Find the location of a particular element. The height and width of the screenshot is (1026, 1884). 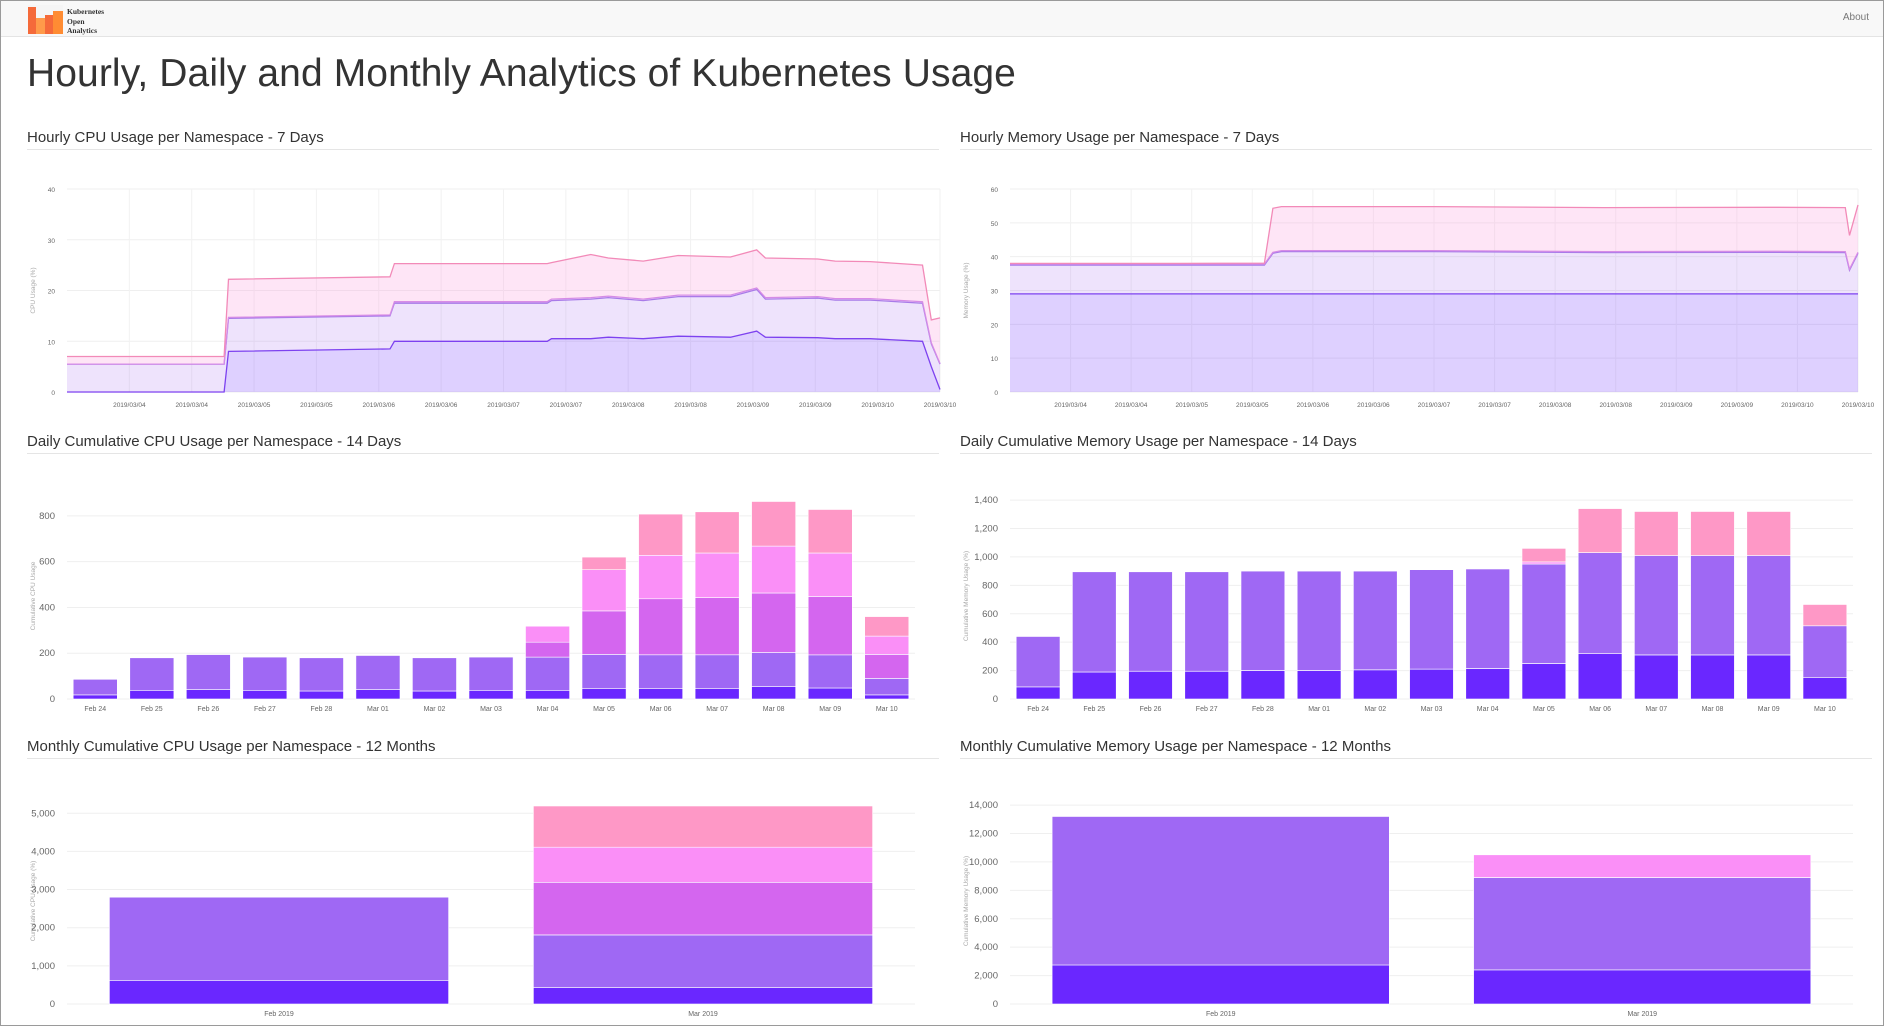

y-tick-label: 10 is located at coordinates (52, 342).